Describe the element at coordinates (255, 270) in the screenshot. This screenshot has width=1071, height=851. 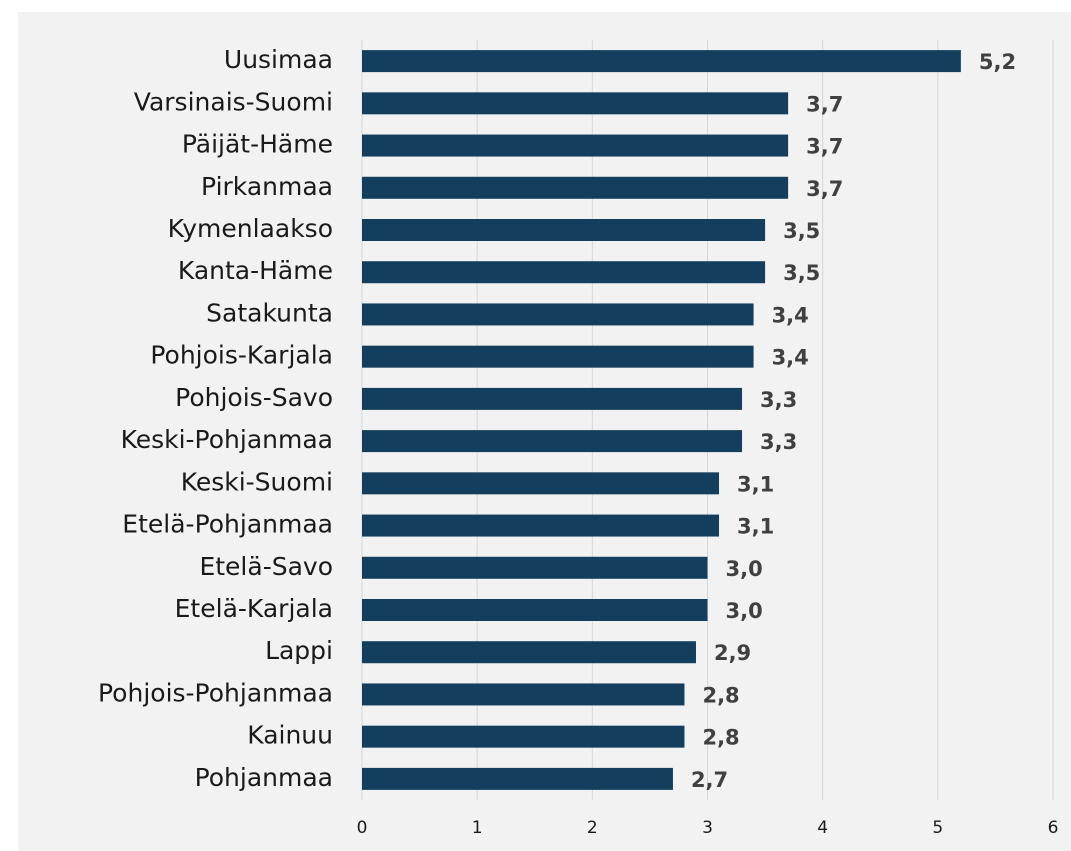
I see `y-tick-label: Kanta-Häme` at that location.